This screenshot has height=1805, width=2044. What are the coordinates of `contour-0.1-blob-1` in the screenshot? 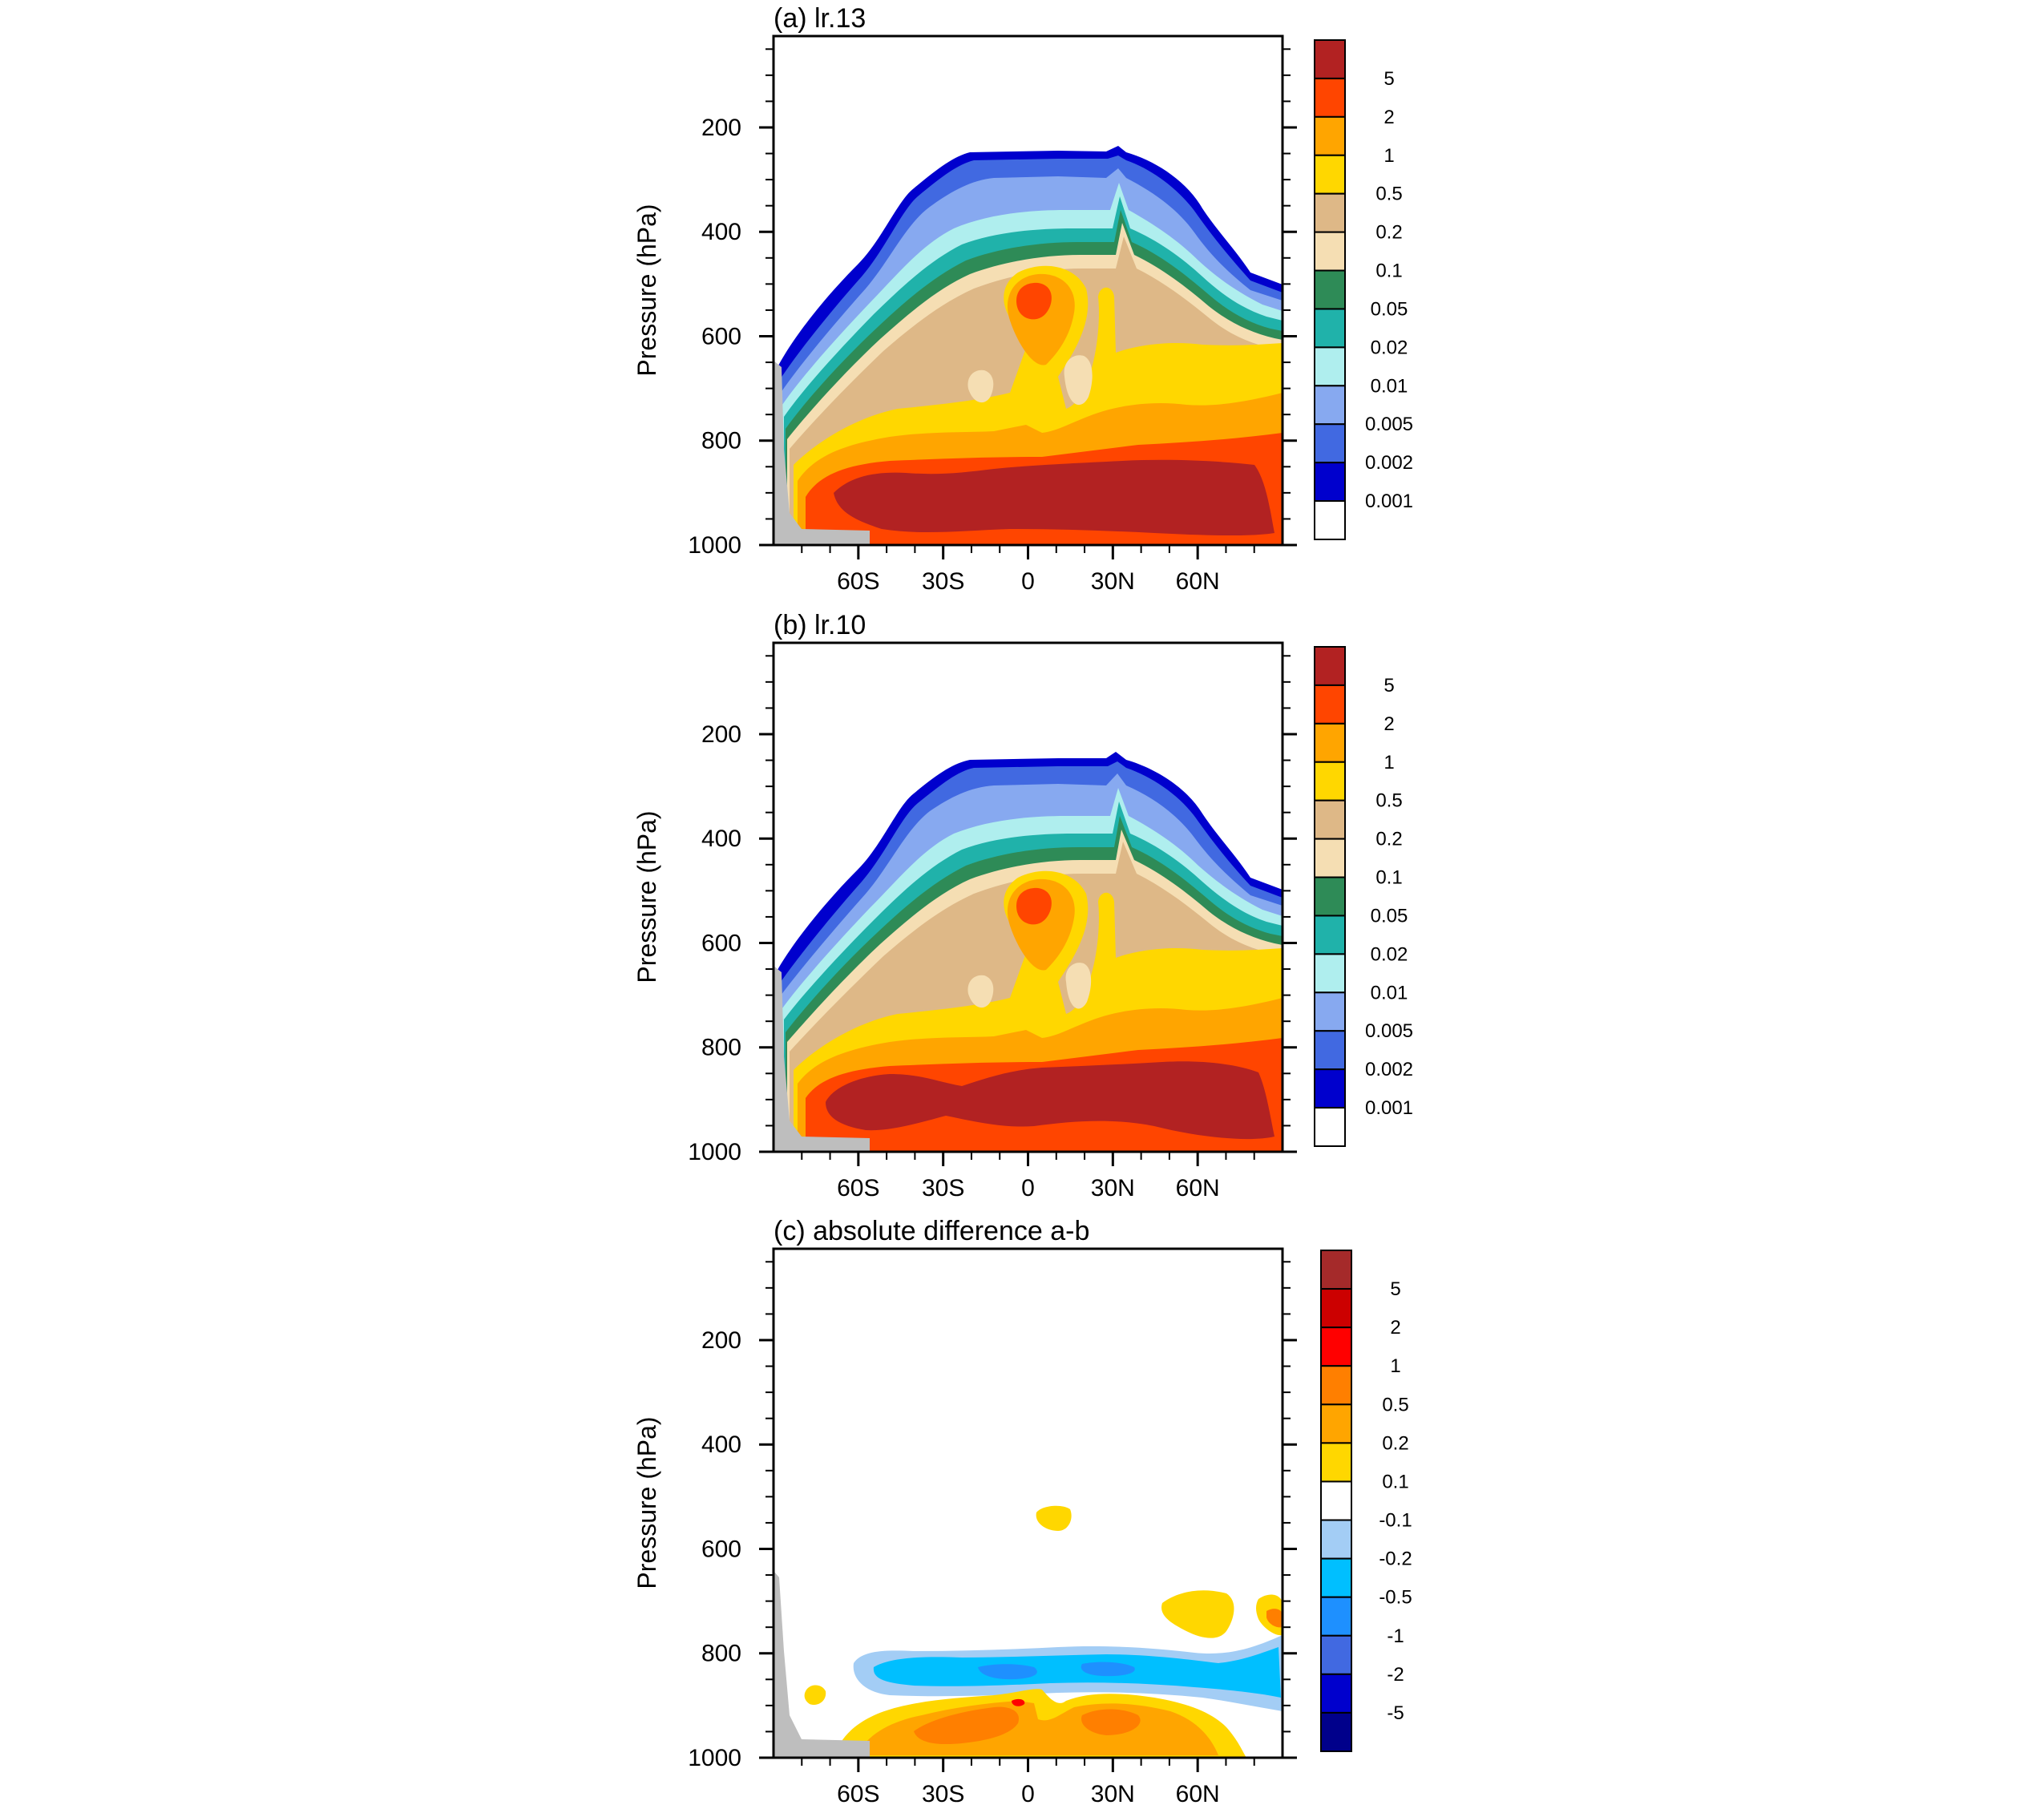 It's located at (980, 991).